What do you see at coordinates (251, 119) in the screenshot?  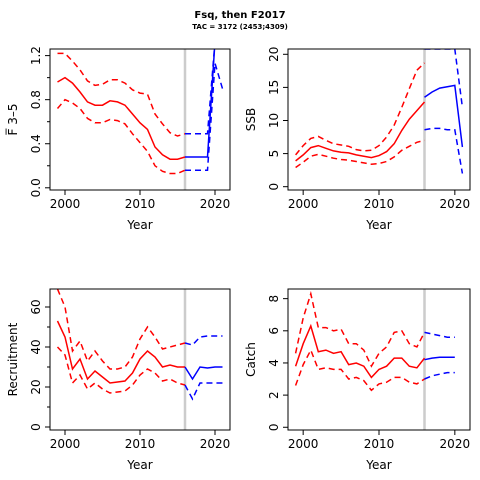 I see `y-axis-label: SSB` at bounding box center [251, 119].